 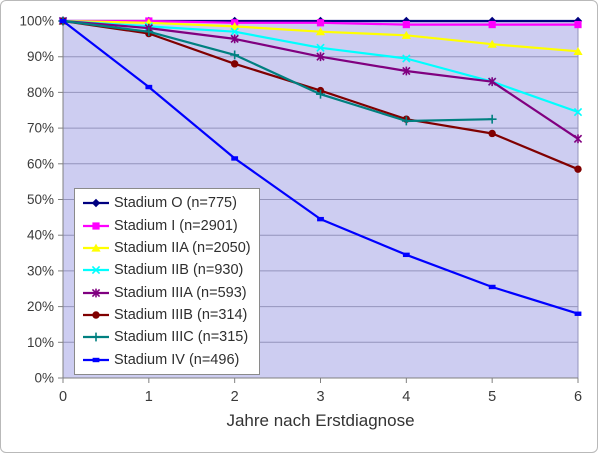 I want to click on x-axis-title: Jahre nach Erstdiagnose, so click(x=320, y=420).